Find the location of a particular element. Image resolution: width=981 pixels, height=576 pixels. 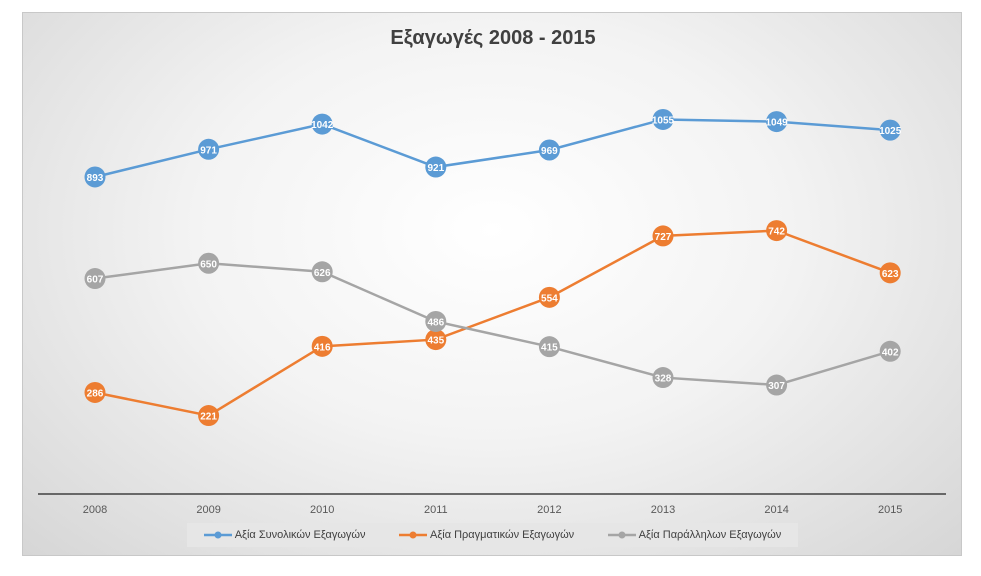

data-label: 402 is located at coordinates (890, 352).